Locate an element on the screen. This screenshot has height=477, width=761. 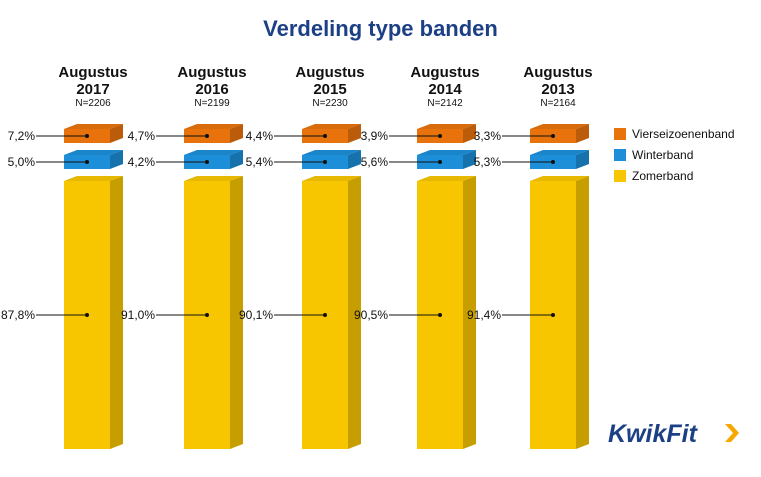
legend-item-winterband: Winterband is located at coordinates (674, 154).